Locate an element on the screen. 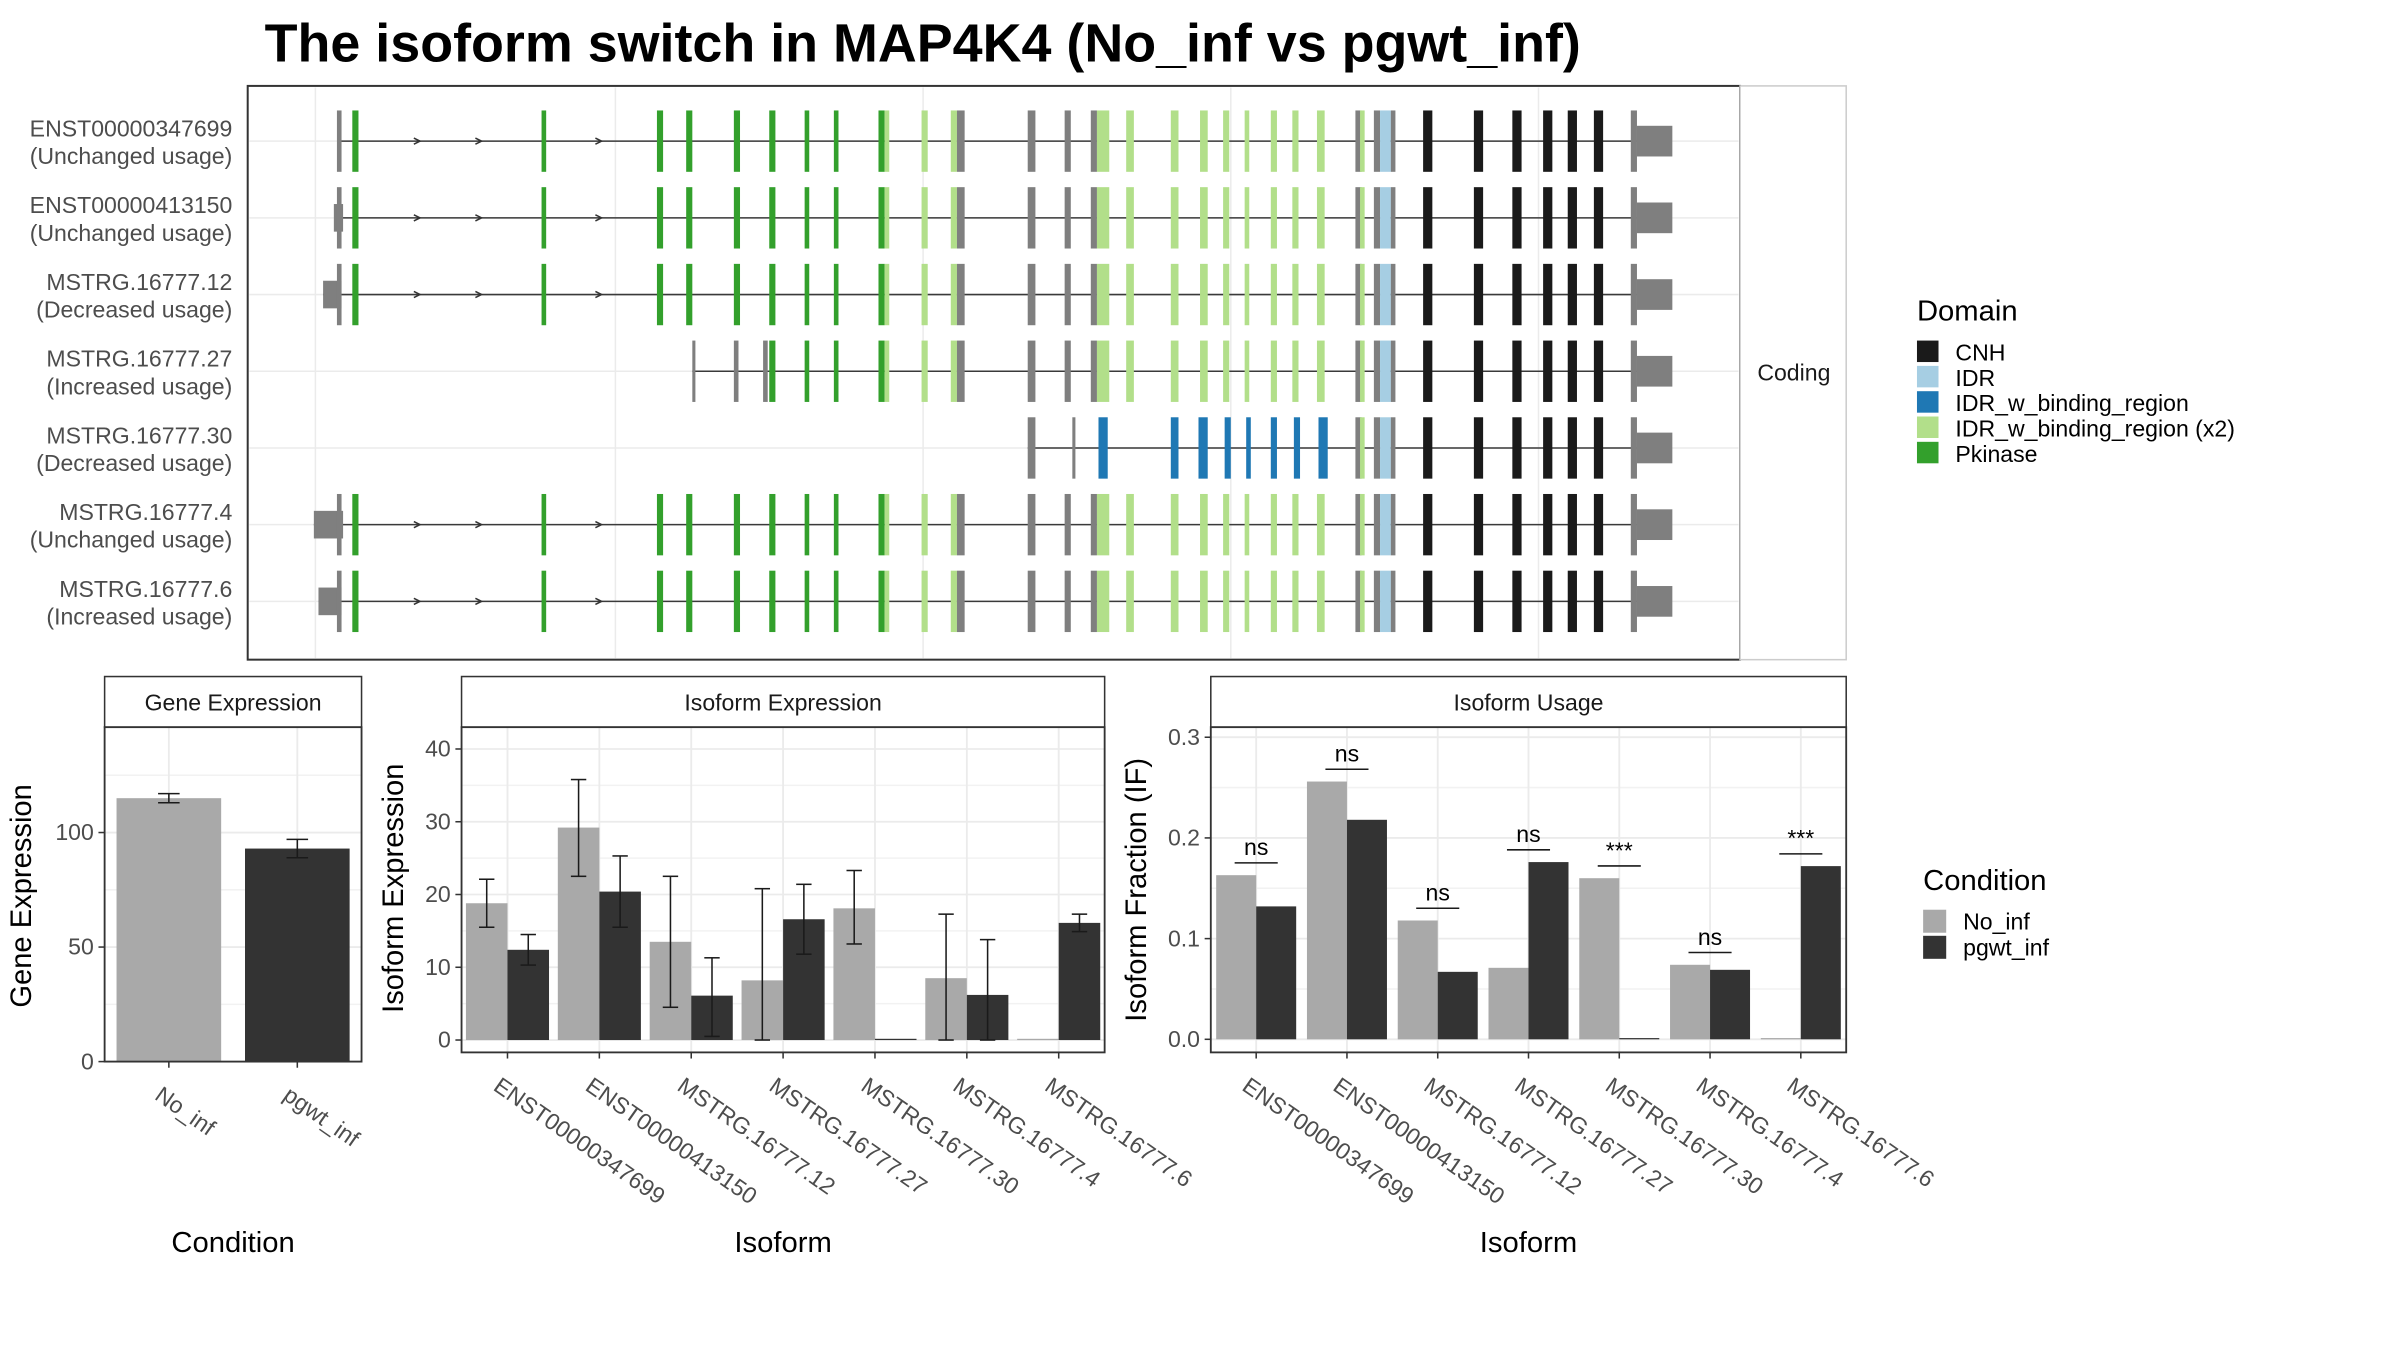 This screenshot has width=2400, height=1350. y-tick-label: 0.2 is located at coordinates (1184, 838).